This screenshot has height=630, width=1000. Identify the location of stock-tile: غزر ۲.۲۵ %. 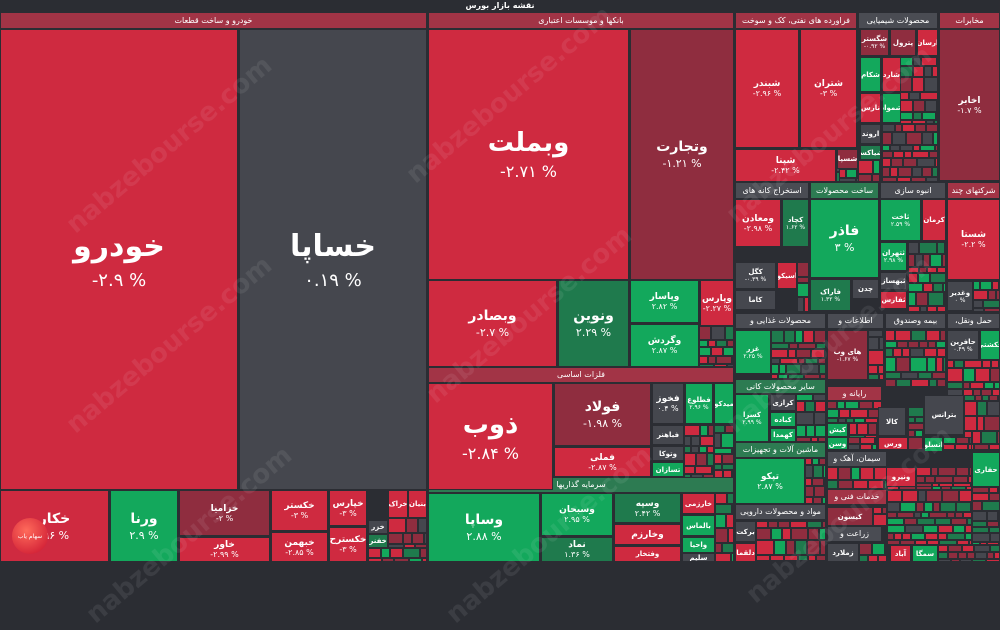
(753, 352).